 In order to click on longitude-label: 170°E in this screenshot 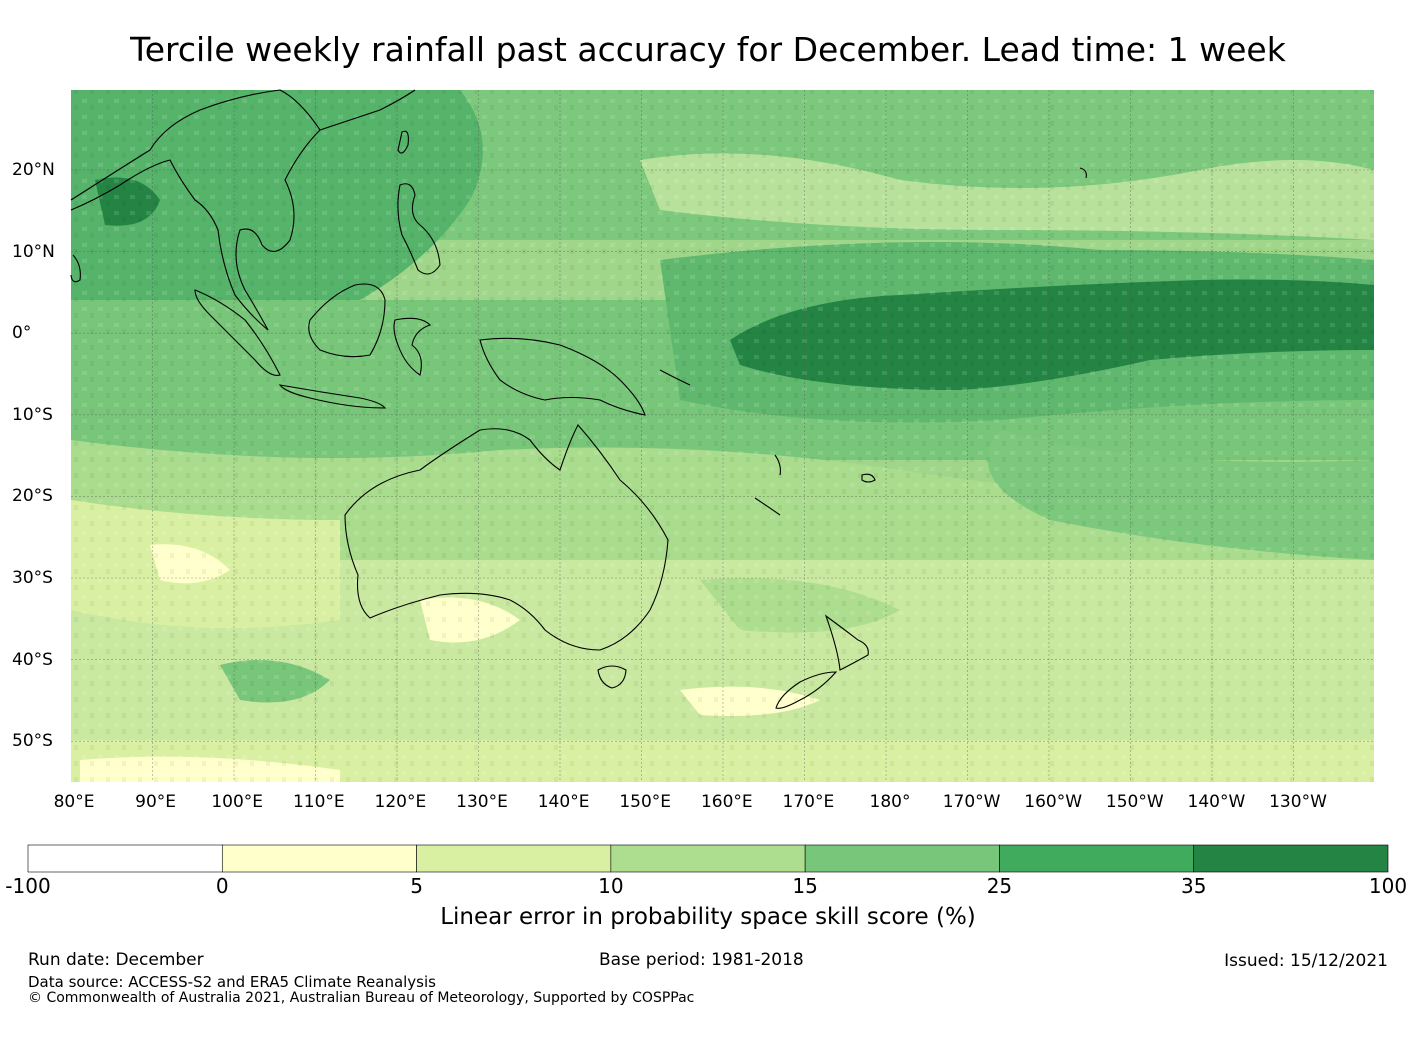, I will do `click(808, 802)`.